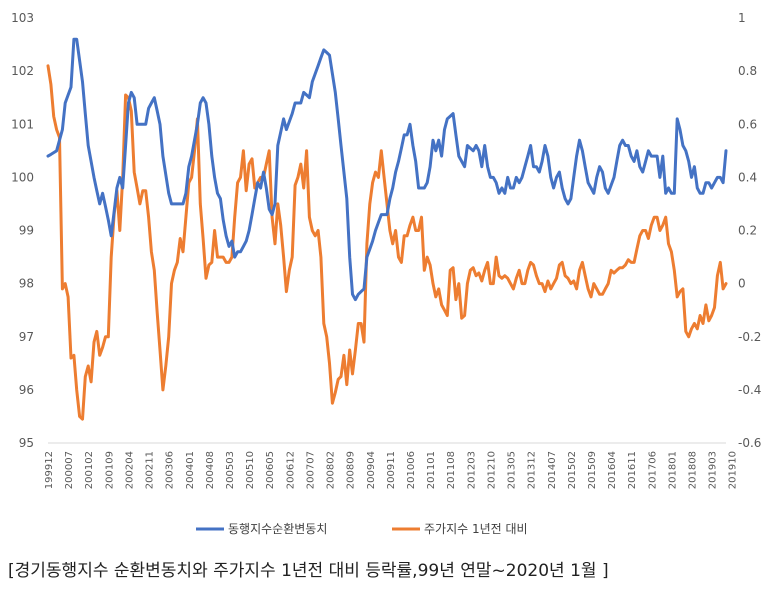  What do you see at coordinates (22, 18) in the screenshot?
I see `y-left-tick-label: 103` at bounding box center [22, 18].